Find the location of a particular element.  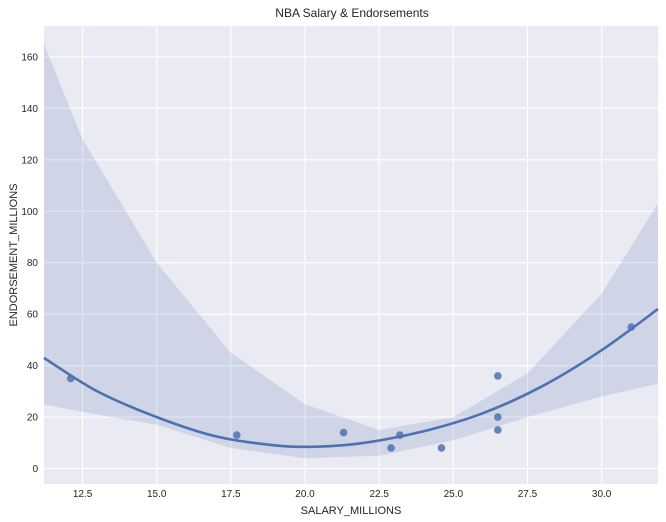

y-tick-label: 120 is located at coordinates (29, 160).